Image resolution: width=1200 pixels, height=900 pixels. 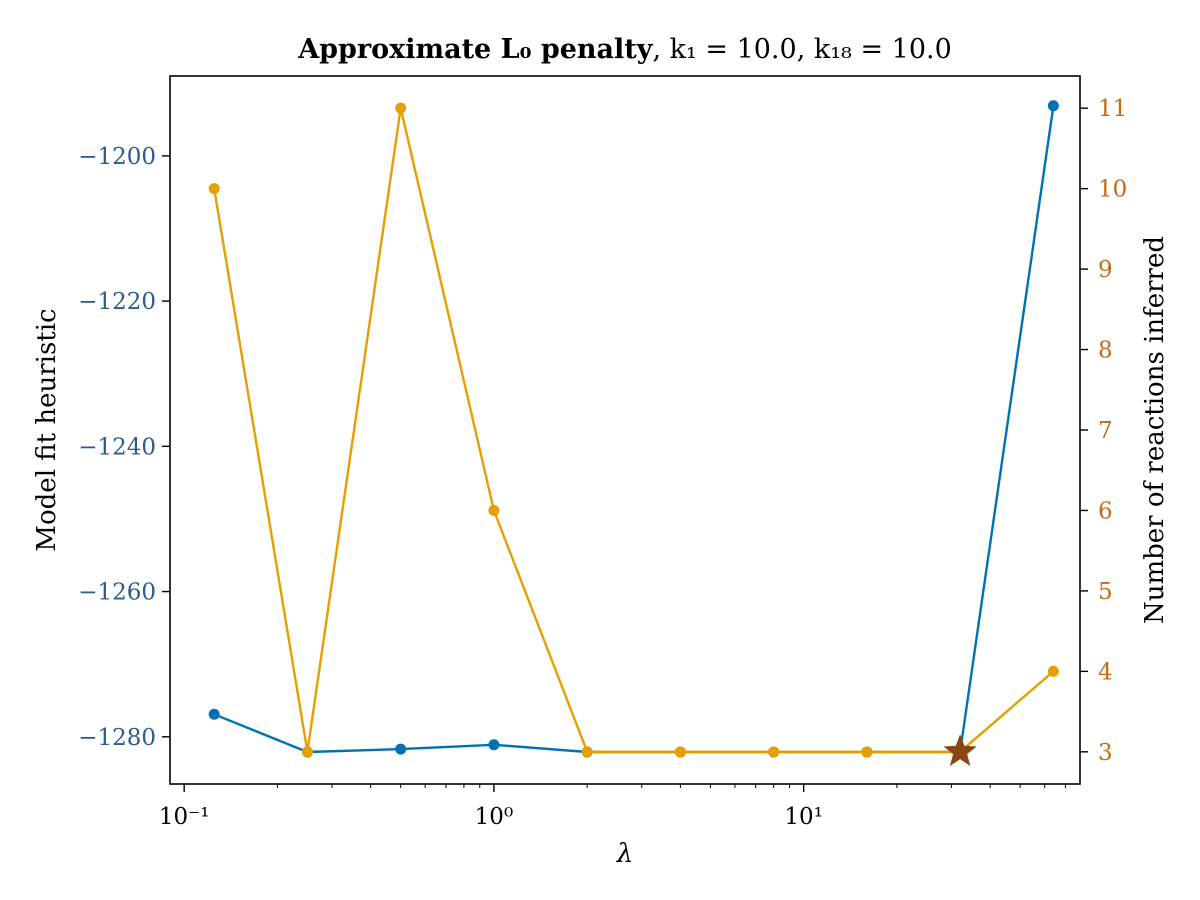 What do you see at coordinates (1105, 511) in the screenshot?
I see `right-y-tick-label: 6` at bounding box center [1105, 511].